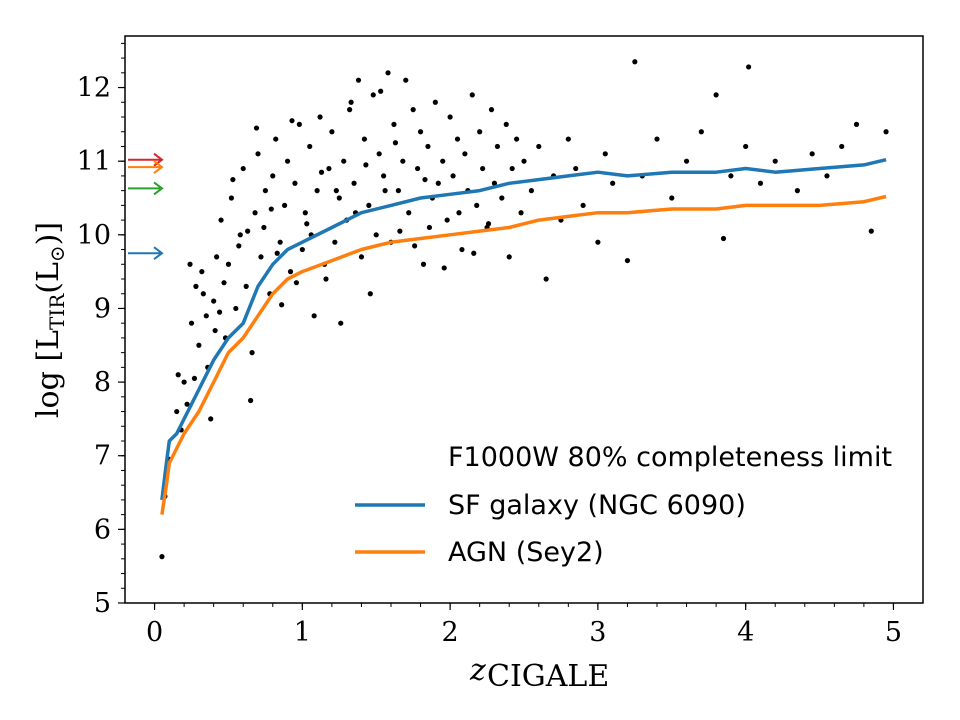 This screenshot has width=960, height=720. I want to click on y-tick-label: 11, so click(94, 161).